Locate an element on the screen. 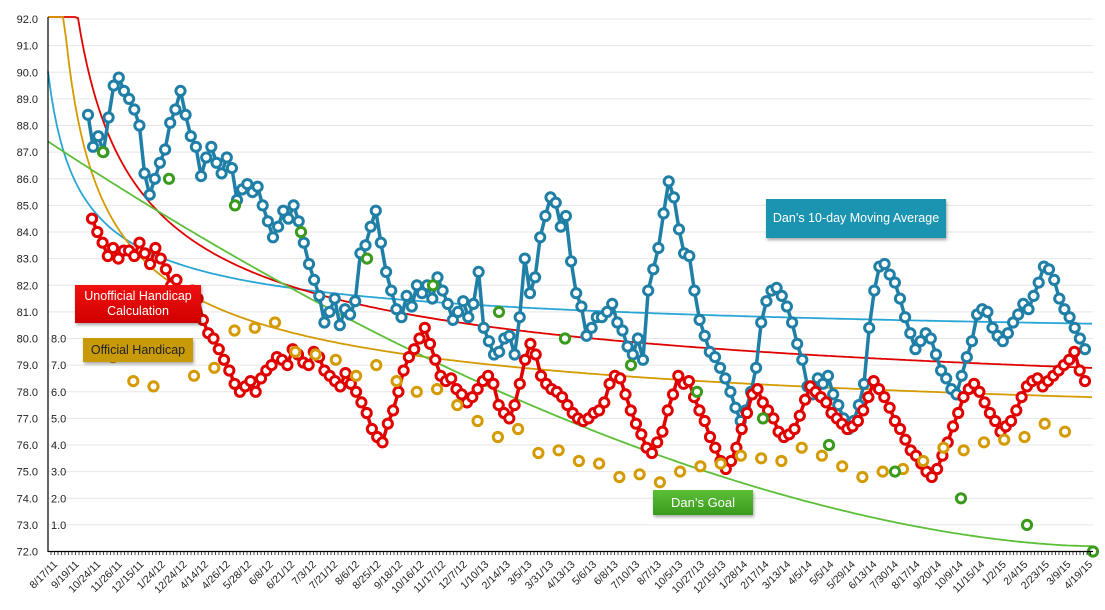 This screenshot has width=1105, height=610. secondary-y-axis-ticks: 1.0 2.0 3.0 4.0 5.0 6.0 7.0 8.0 is located at coordinates (58, 433).